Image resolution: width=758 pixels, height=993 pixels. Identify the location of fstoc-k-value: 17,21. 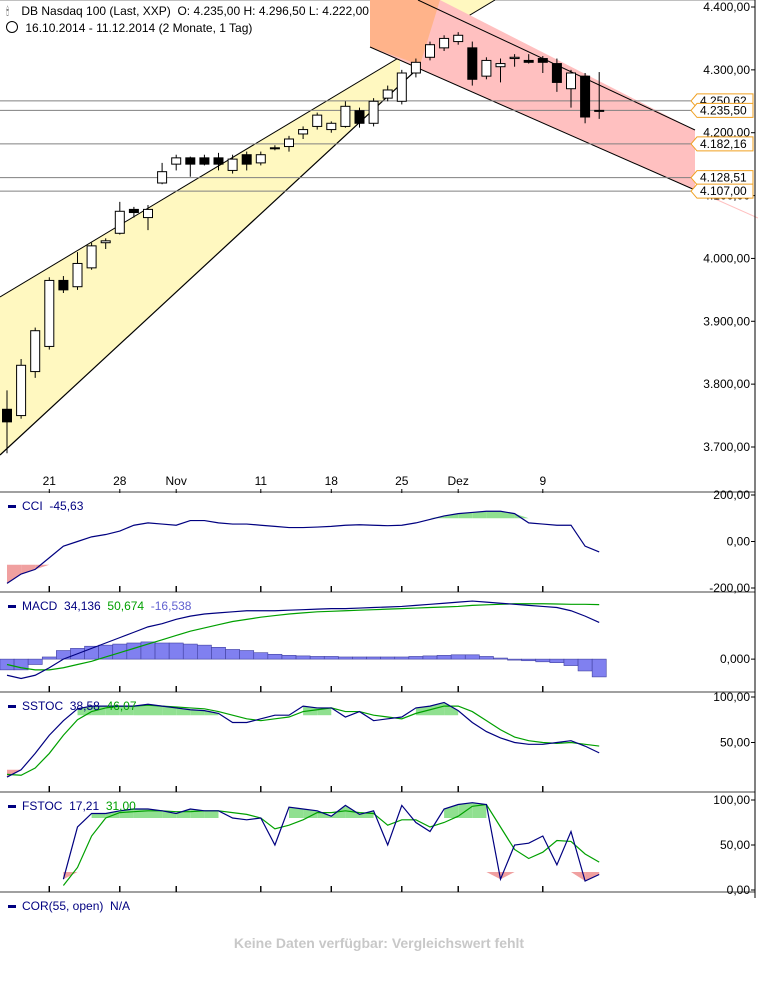
(84, 806).